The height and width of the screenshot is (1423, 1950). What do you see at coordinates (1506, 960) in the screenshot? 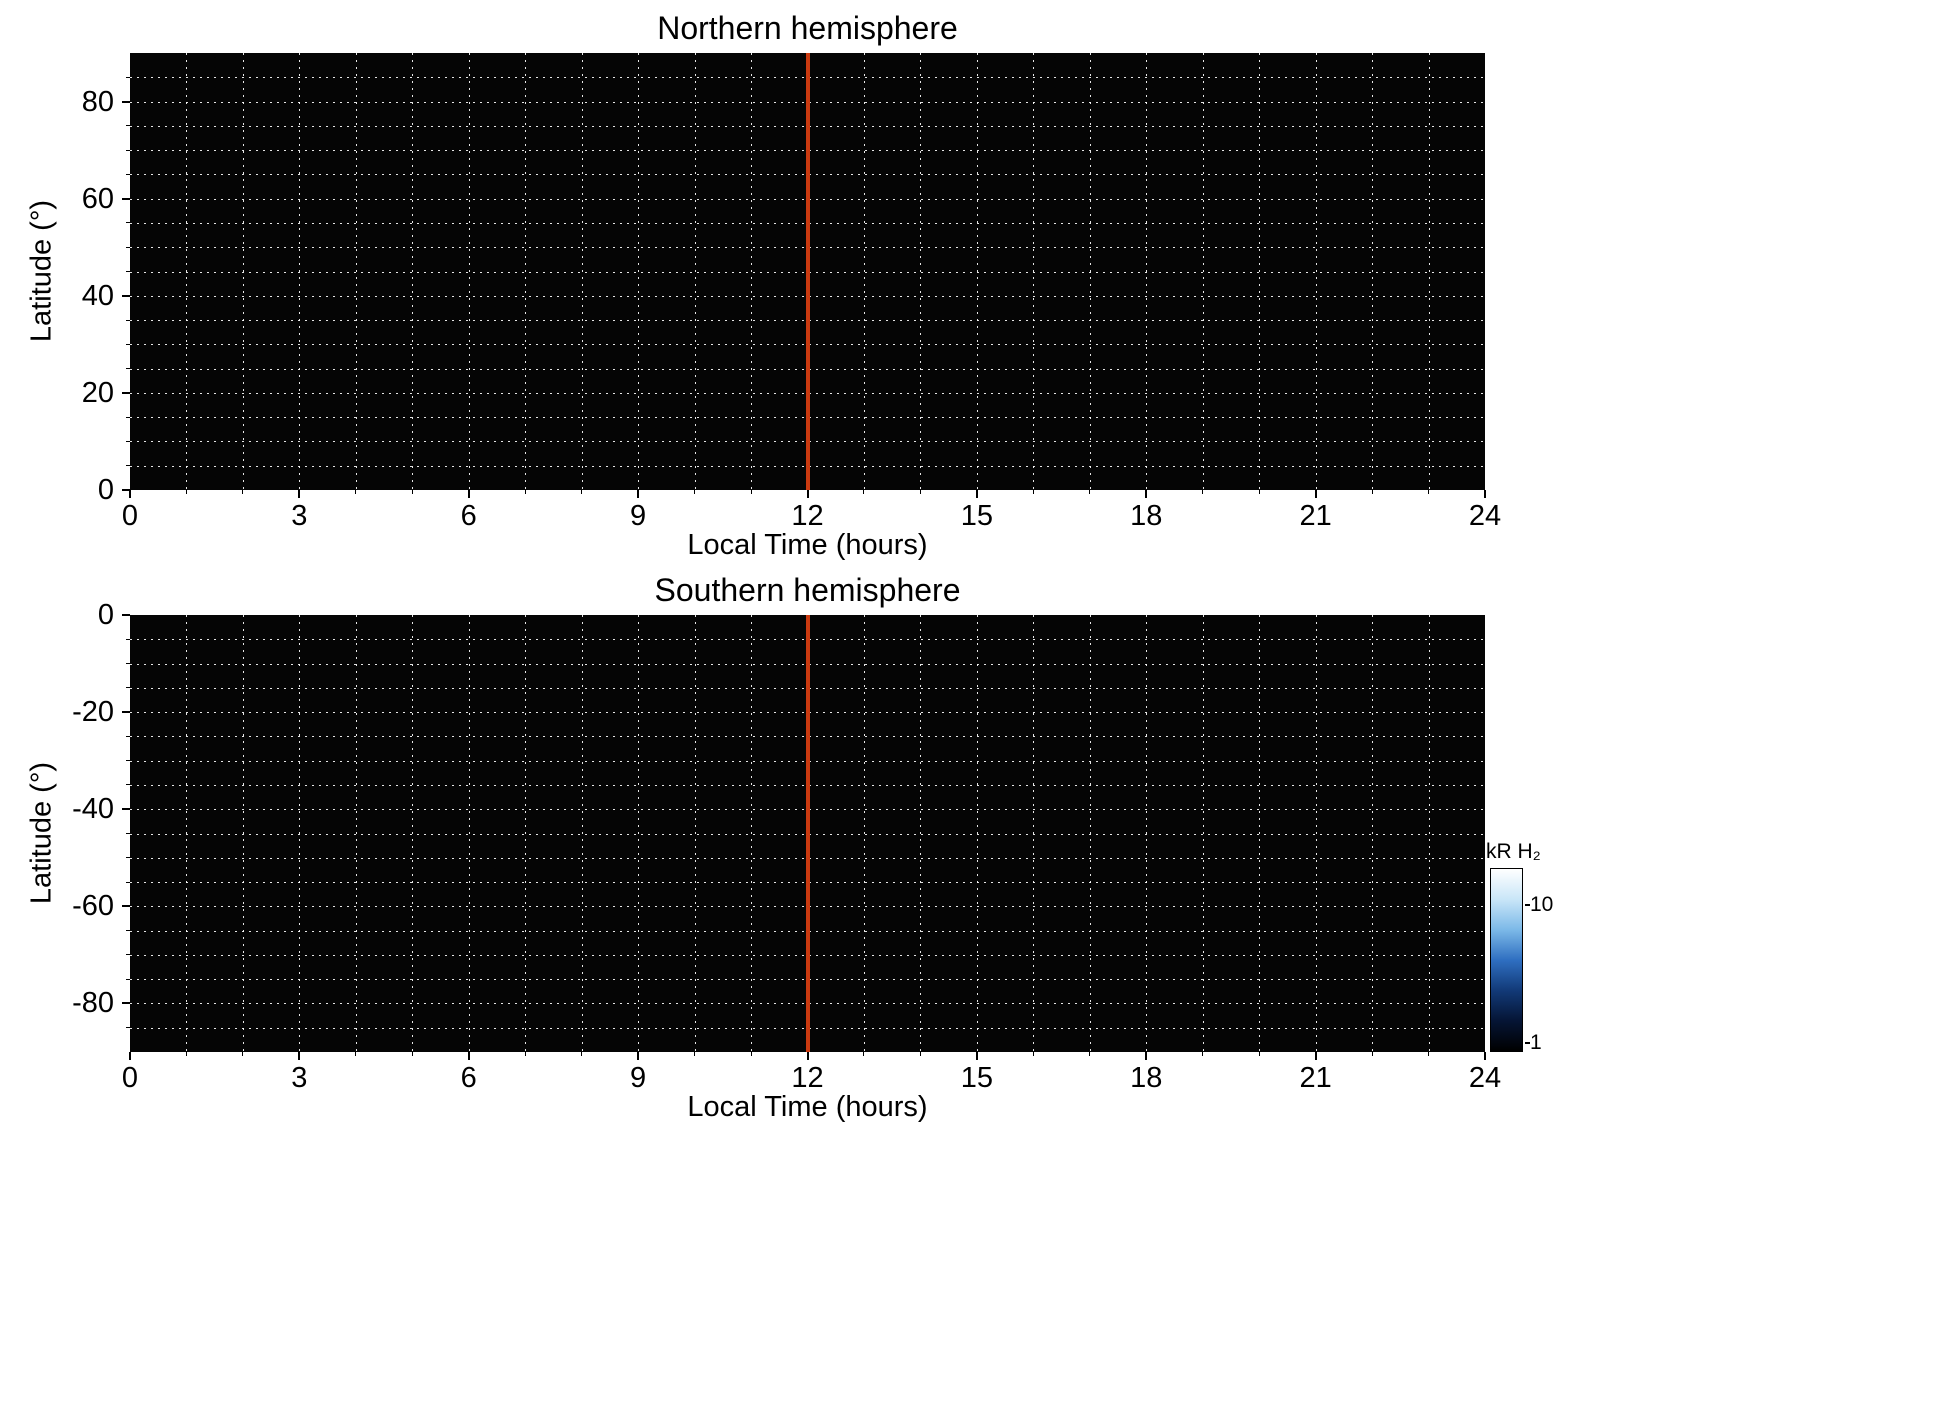
I see `colorbar-gradient` at bounding box center [1506, 960].